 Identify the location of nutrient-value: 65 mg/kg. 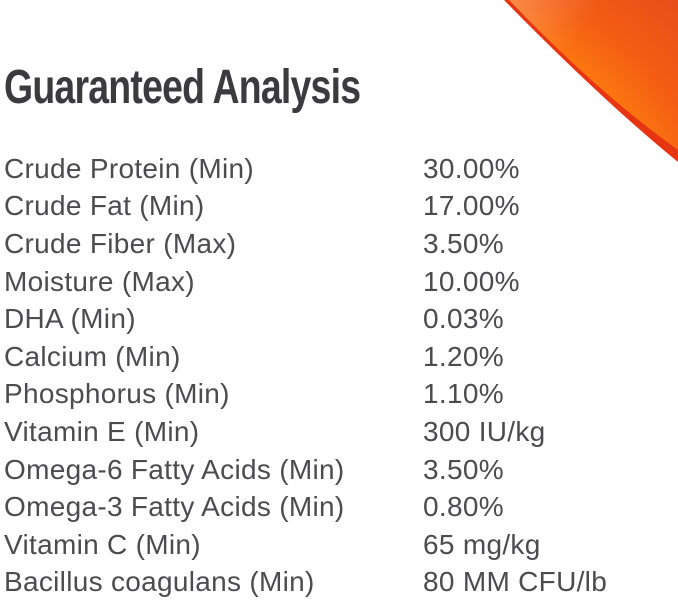
(482, 544).